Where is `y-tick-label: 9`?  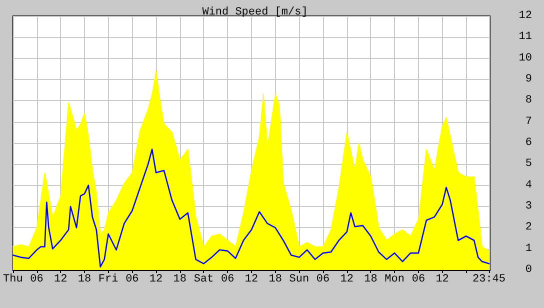 y-tick-label: 9 is located at coordinates (528, 80).